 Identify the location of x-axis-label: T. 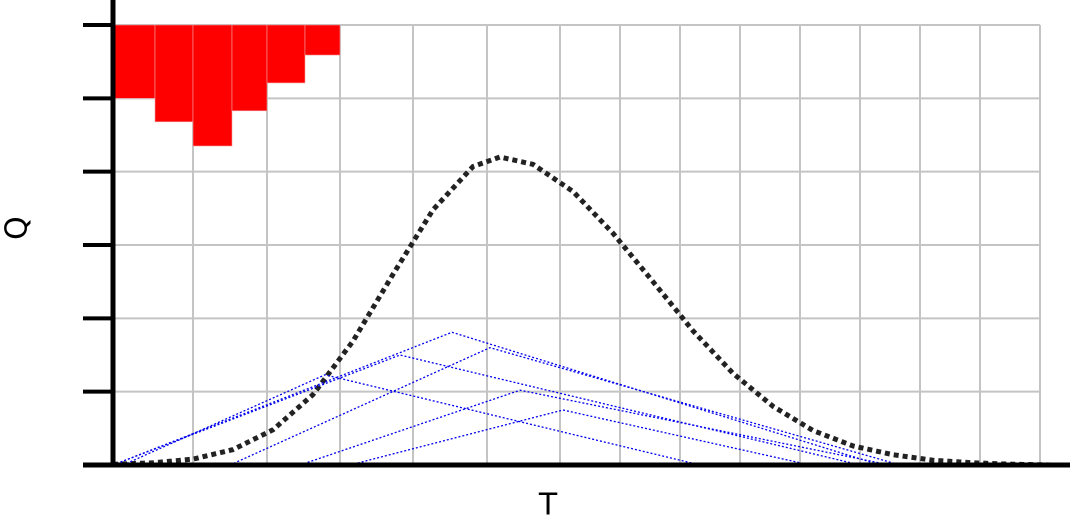
(548, 504).